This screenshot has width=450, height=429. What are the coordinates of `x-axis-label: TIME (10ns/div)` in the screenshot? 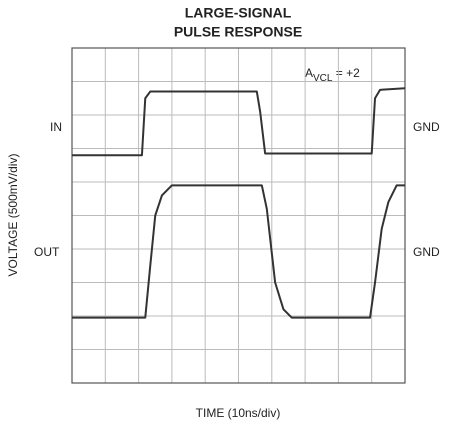 It's located at (238, 413).